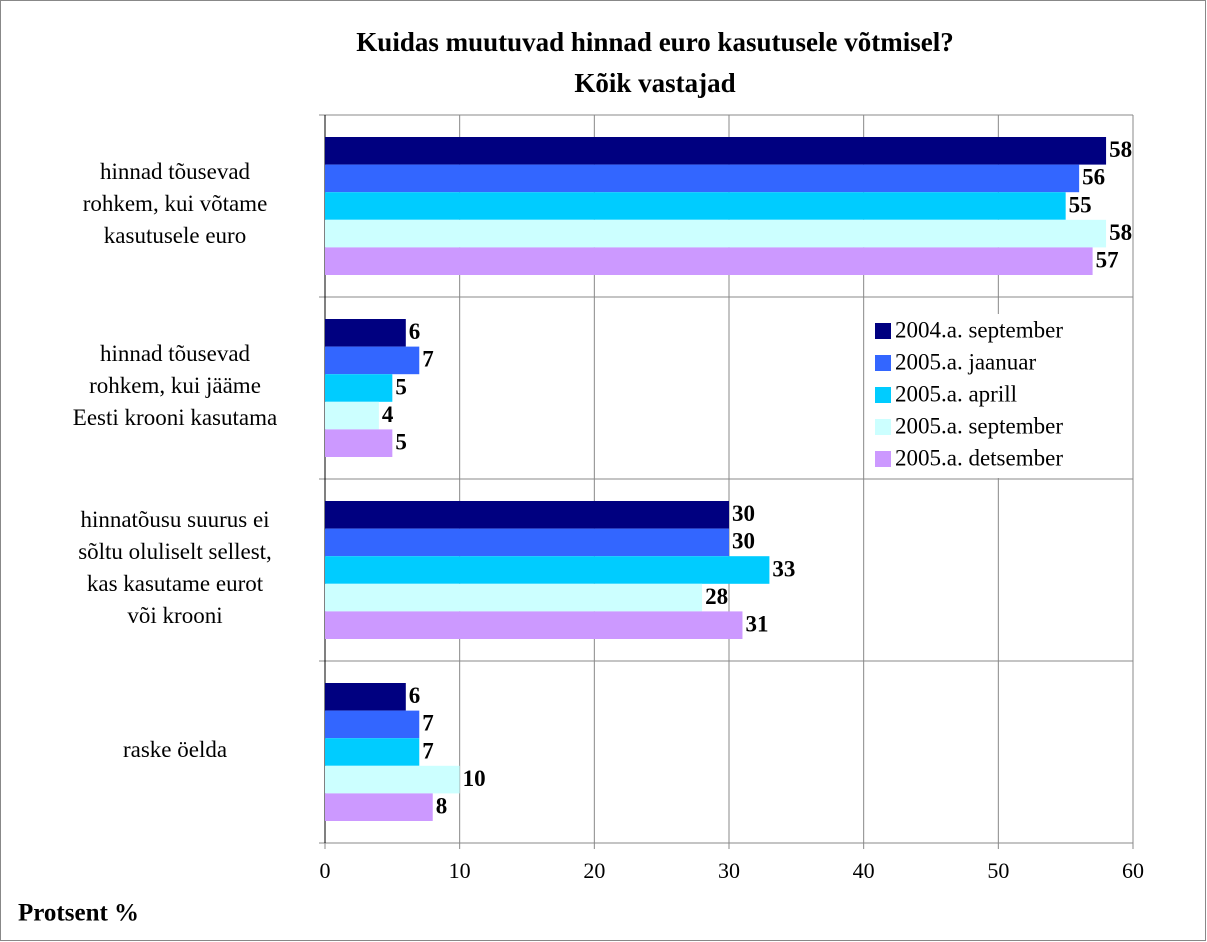  I want to click on y-tick-label: raske öelda, so click(175, 749).